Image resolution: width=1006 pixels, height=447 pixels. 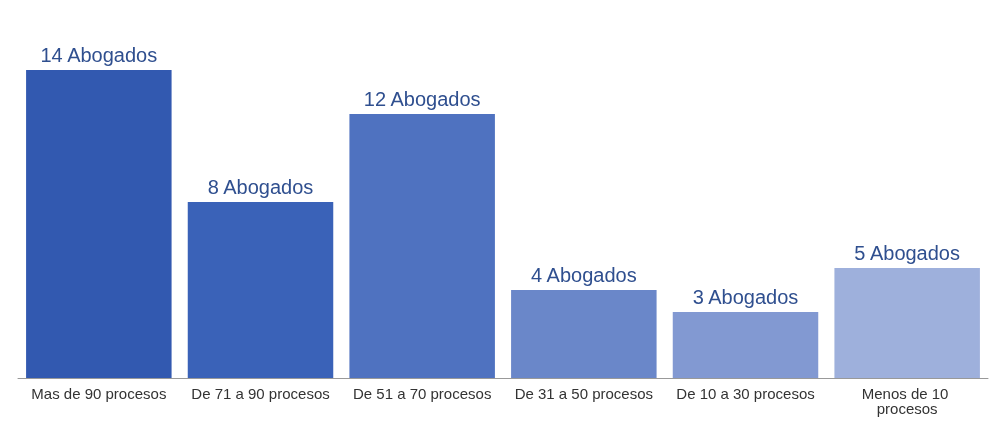 I want to click on x-tick-label: De 51 a 70 procesos, so click(x=422, y=393).